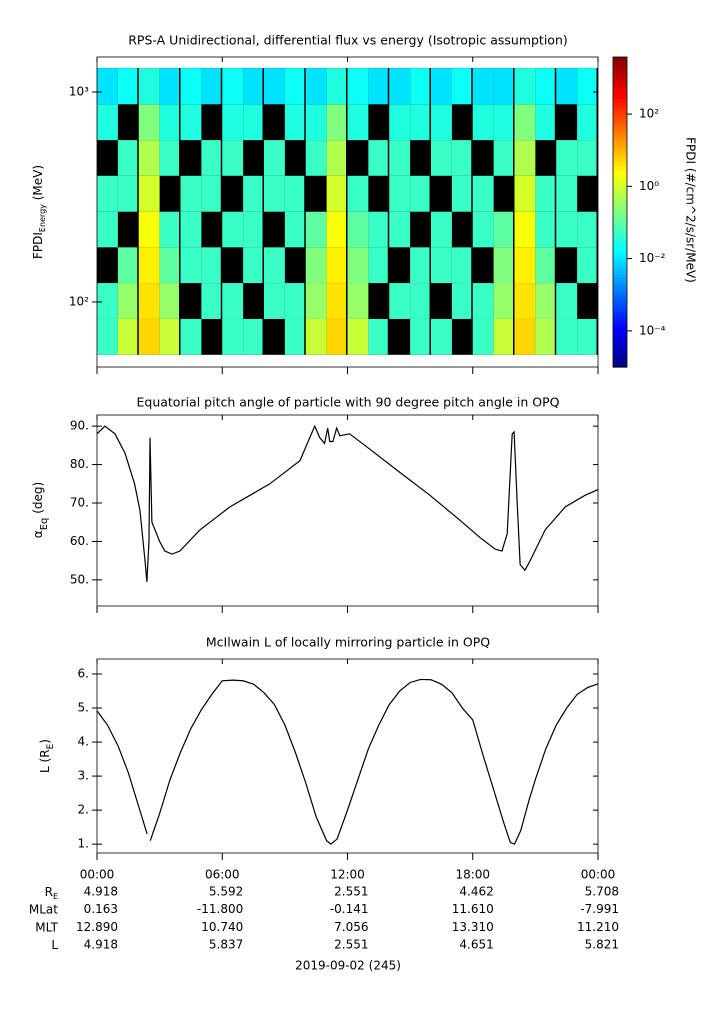  Describe the element at coordinates (691, 210) in the screenshot. I see `colorbar-label: FPDI (#/cm^2/s/sr/MeV)` at that location.